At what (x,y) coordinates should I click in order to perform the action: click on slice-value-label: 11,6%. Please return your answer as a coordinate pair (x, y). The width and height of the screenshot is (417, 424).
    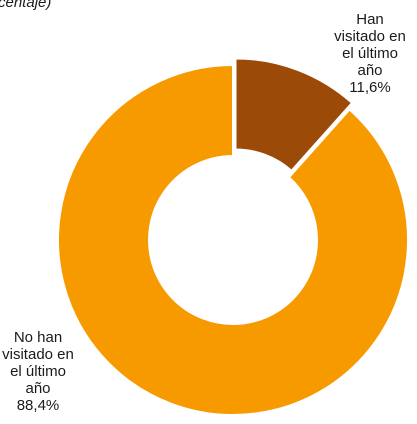
    Looking at the image, I should click on (369, 87).